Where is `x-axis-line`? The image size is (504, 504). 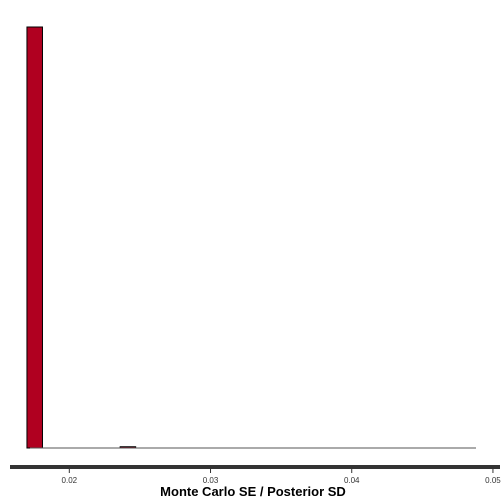
x-axis-line is located at coordinates (255, 467).